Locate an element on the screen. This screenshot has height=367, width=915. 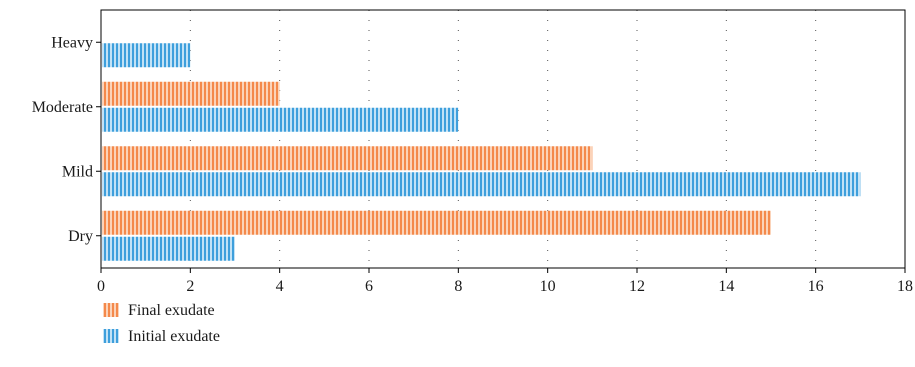
bar-initial-exudate-dry is located at coordinates (168, 248).